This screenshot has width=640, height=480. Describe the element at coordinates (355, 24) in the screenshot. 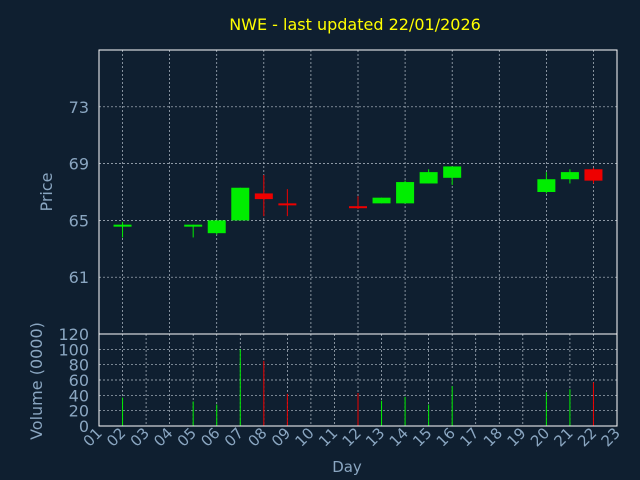

I see `chart-title: NWE - last updated 22/01/2026` at that location.